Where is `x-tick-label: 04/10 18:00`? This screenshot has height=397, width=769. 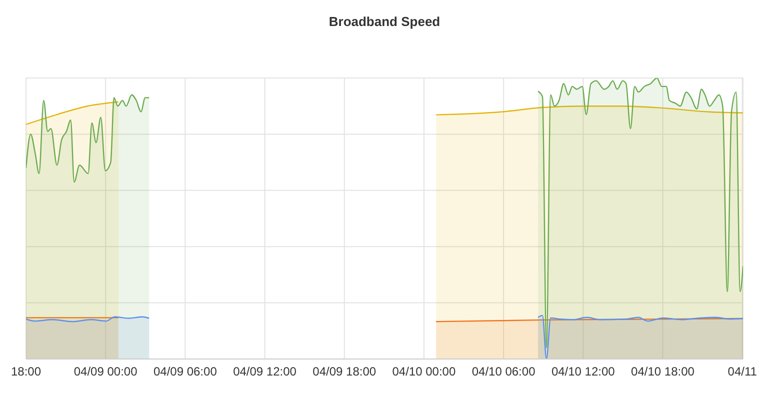
x-tick-label: 04/10 18:00 is located at coordinates (663, 371).